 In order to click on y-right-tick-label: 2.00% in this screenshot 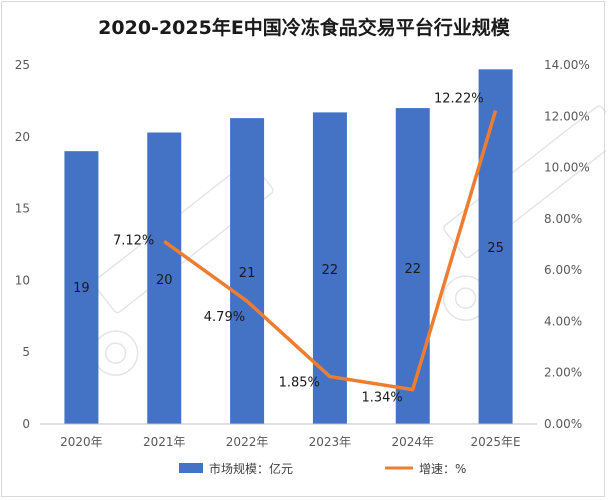, I will do `click(563, 373)`.